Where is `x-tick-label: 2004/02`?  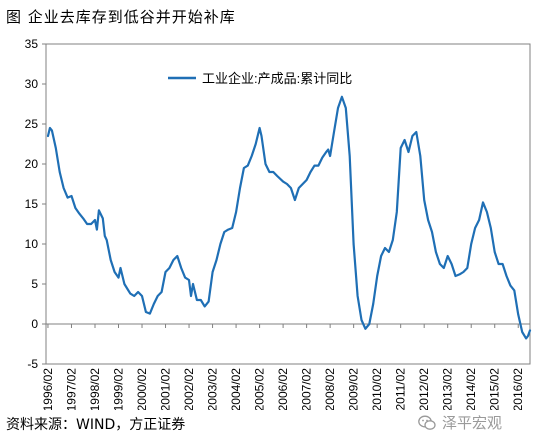
x-tick-label: 2004/02 is located at coordinates (236, 389).